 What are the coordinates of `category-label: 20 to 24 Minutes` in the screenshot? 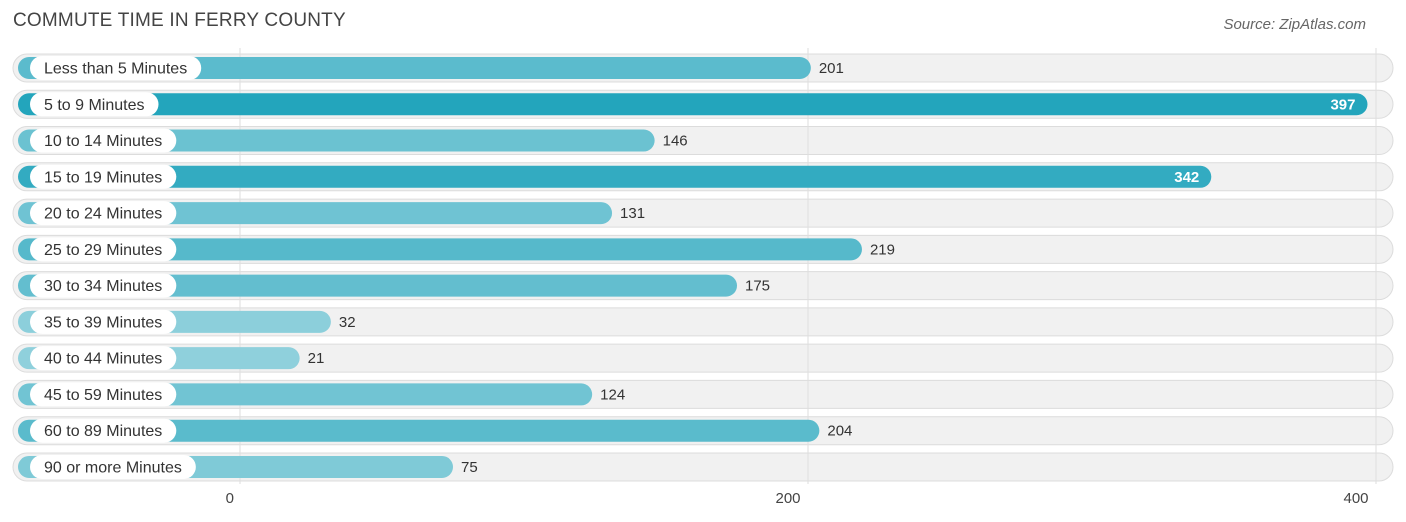 It's located at (103, 214).